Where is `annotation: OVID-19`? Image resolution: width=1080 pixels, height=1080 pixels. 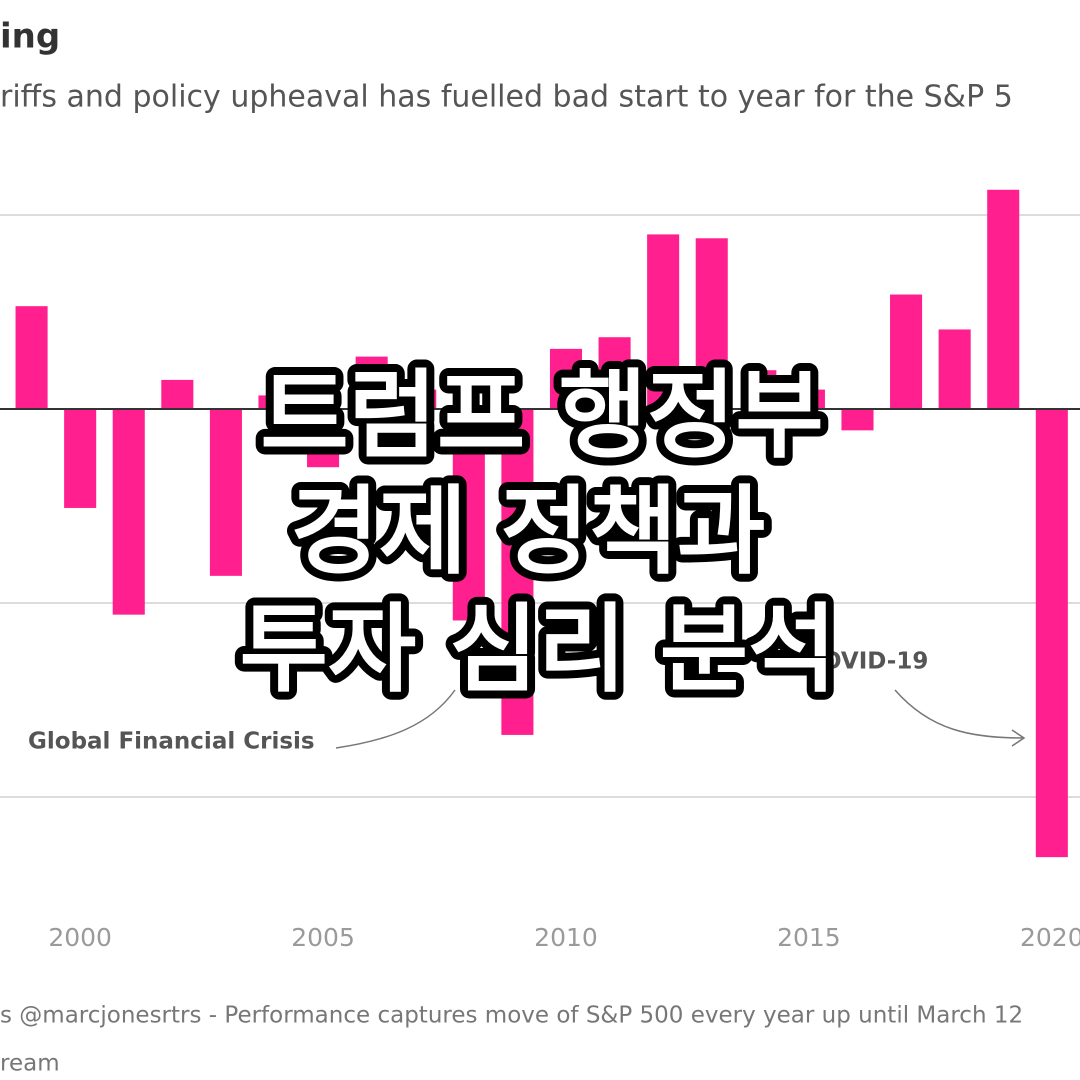
annotation: OVID-19 is located at coordinates (875, 662).